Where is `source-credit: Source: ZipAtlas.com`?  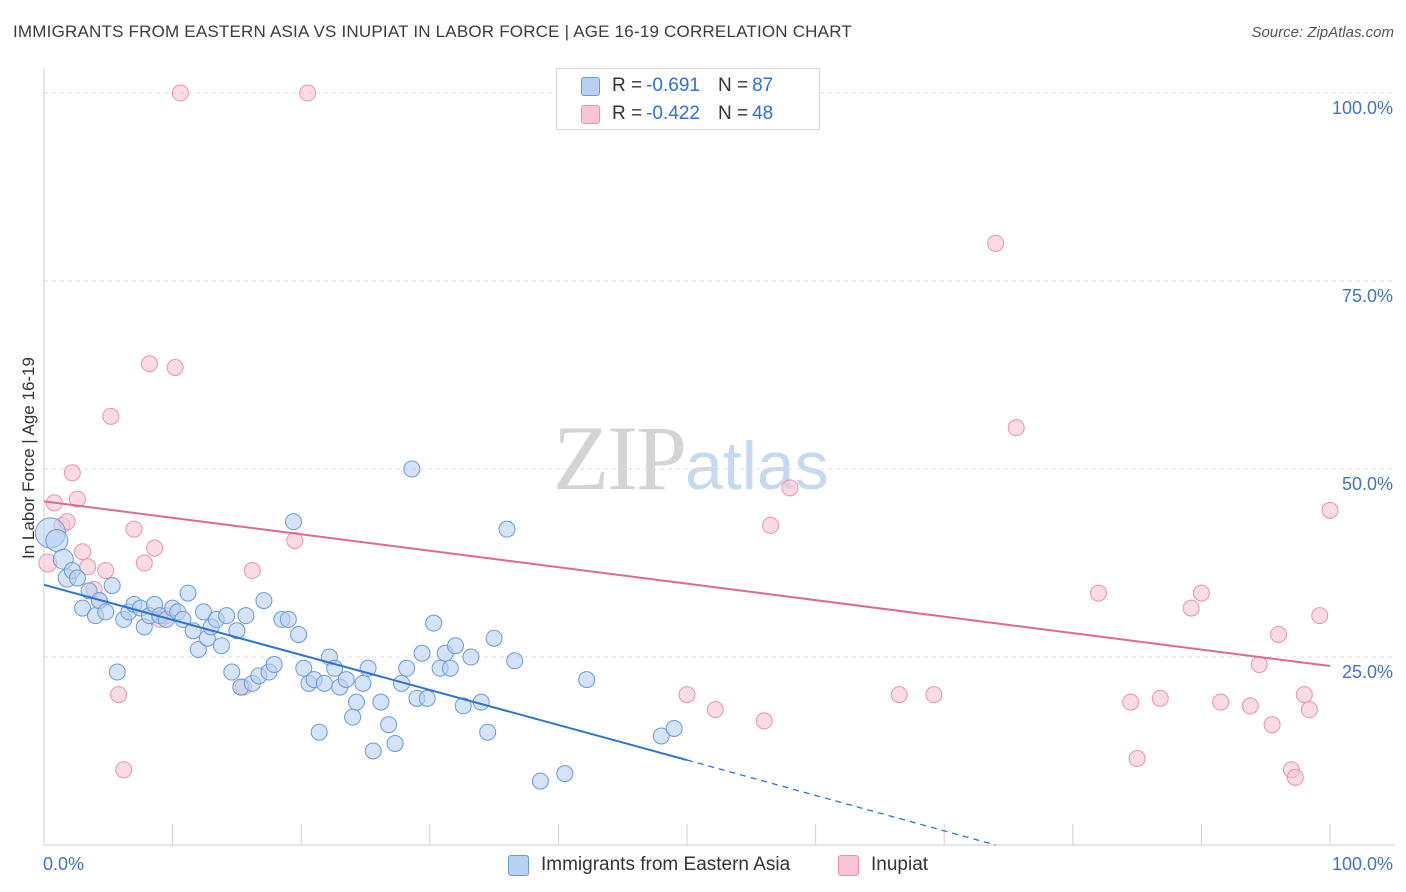
source-credit: Source: ZipAtlas.com is located at coordinates (1322, 32).